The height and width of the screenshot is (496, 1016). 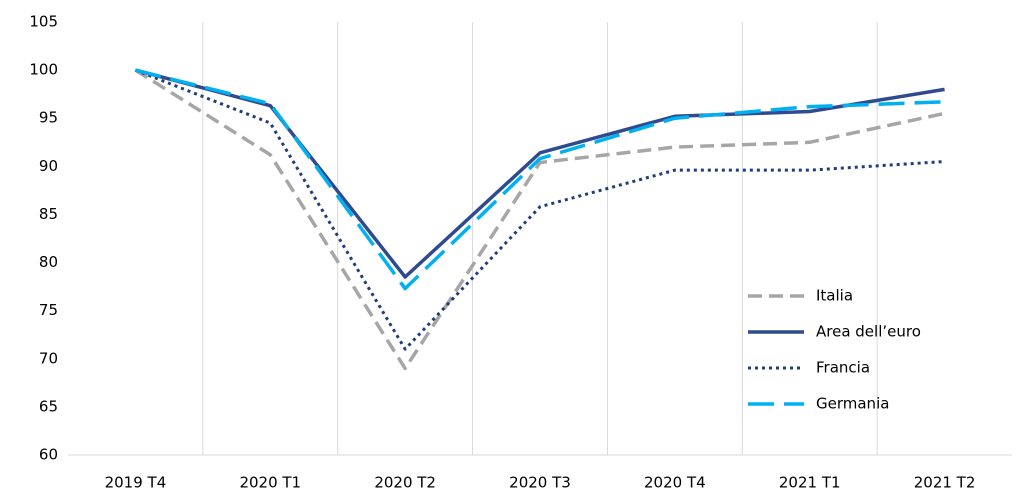 I want to click on x-tick-label: 2020 T2, so click(x=405, y=483).